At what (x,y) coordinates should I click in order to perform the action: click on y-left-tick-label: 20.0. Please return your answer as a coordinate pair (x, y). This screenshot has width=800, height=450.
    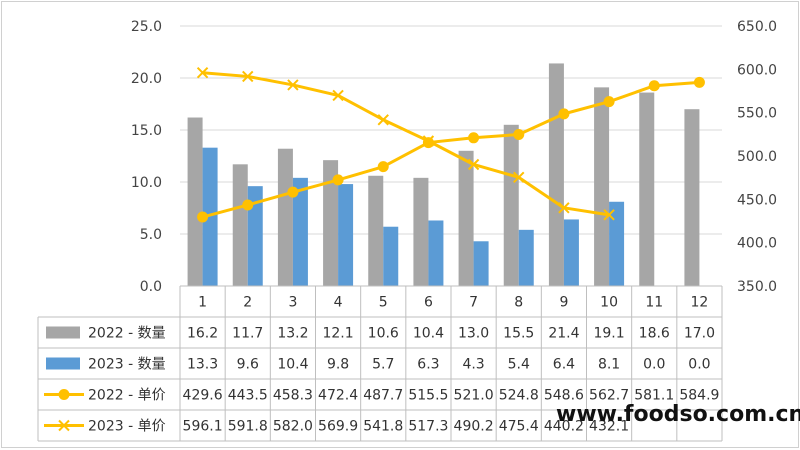
    Looking at the image, I should click on (146, 79).